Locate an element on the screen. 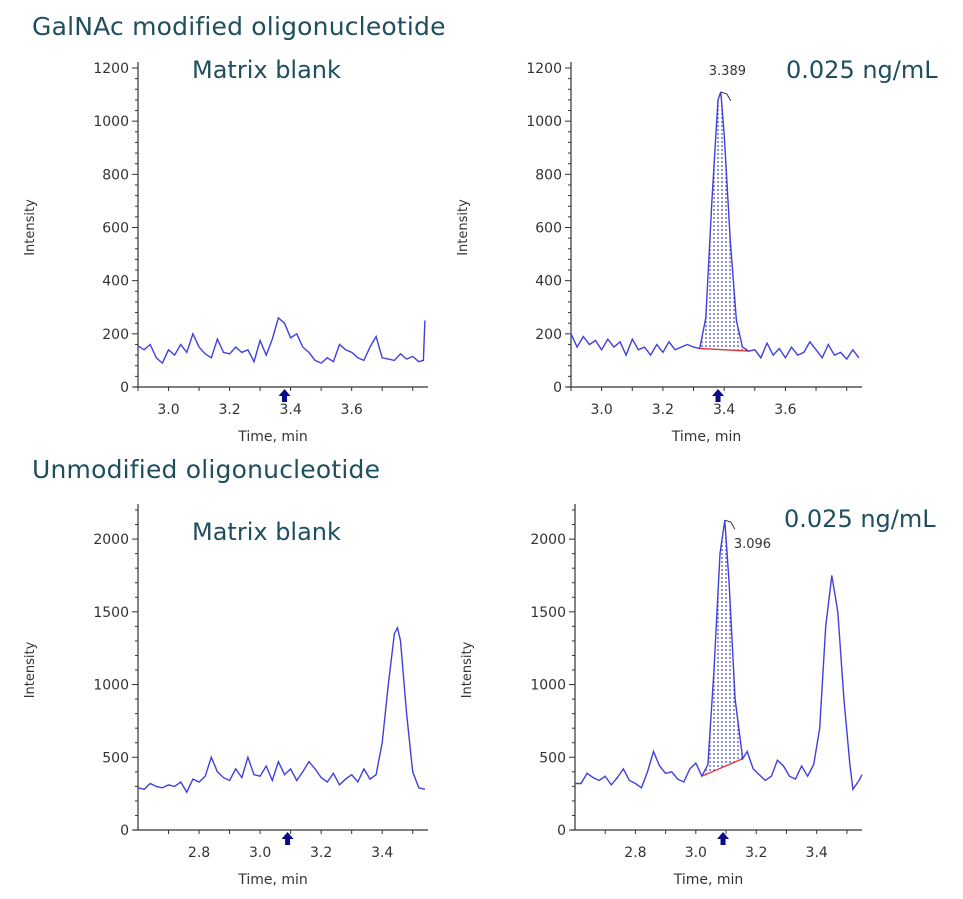 The height and width of the screenshot is (899, 963). panel-label-bottom-left: Matrix blank is located at coordinates (266, 532).